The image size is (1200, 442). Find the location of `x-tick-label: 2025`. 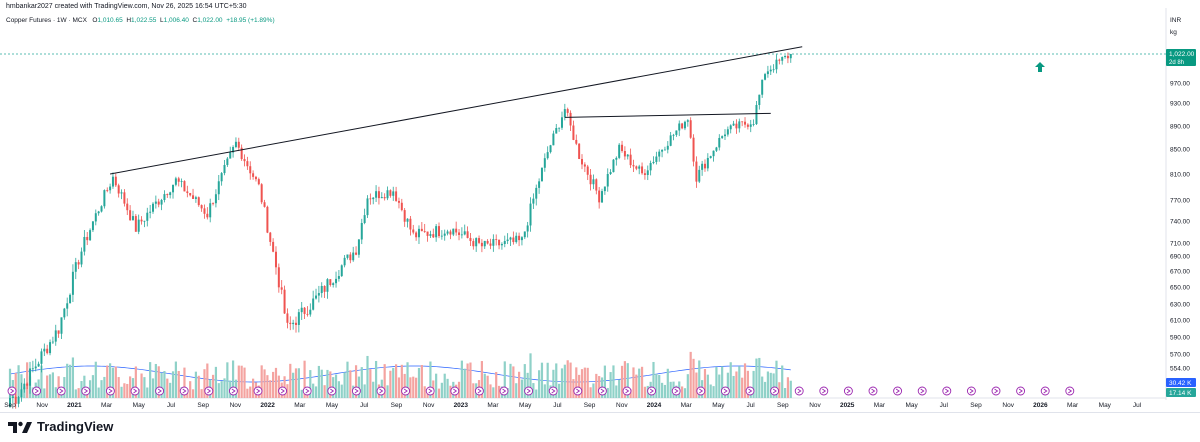

x-tick-label: 2025 is located at coordinates (847, 405).